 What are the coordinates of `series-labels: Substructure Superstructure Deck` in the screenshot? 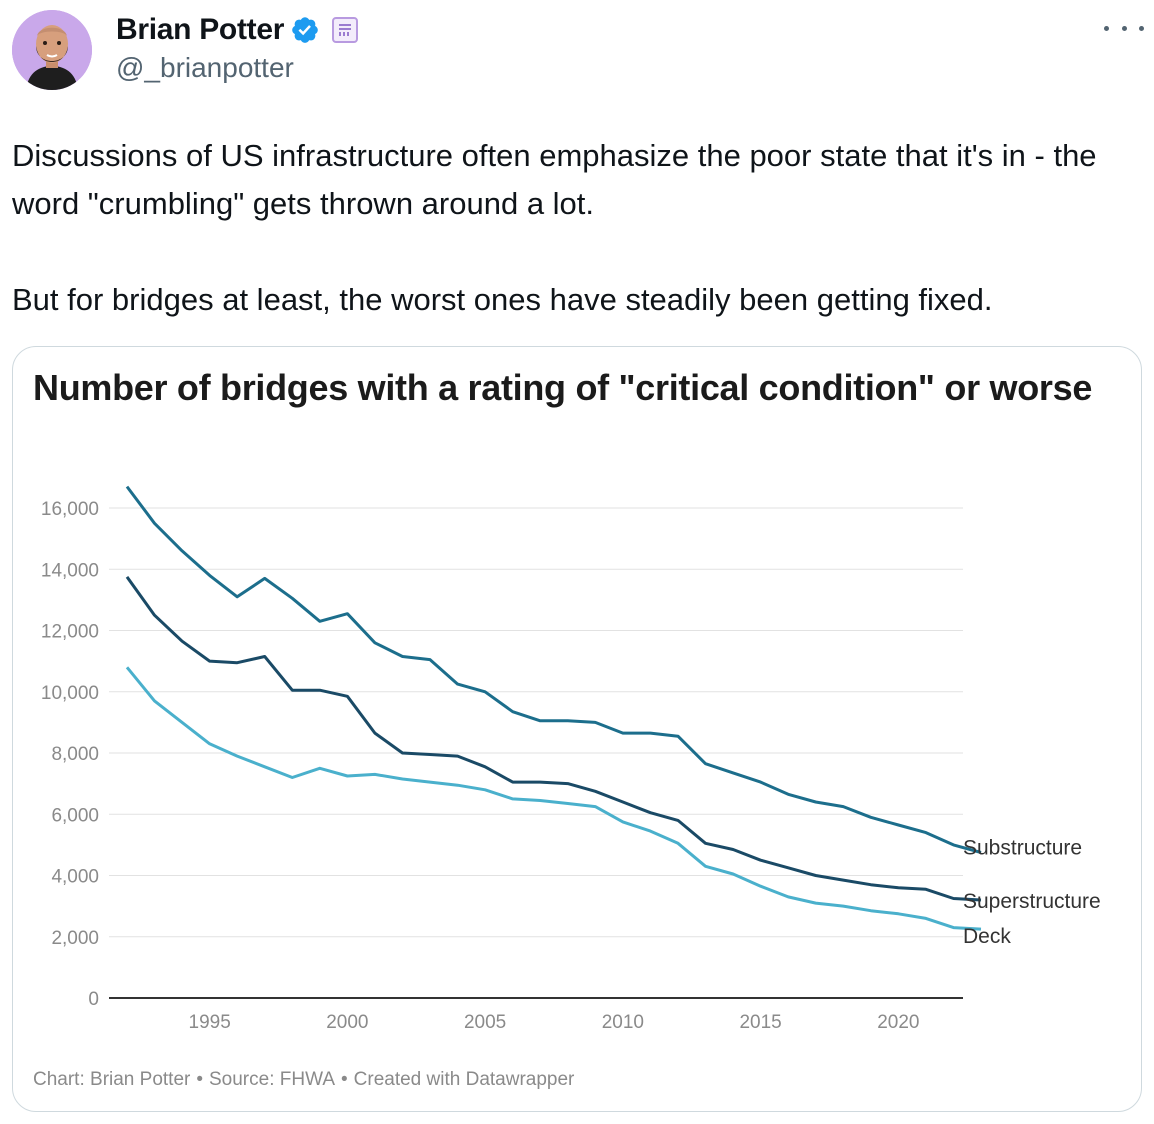 It's located at (1032, 893).